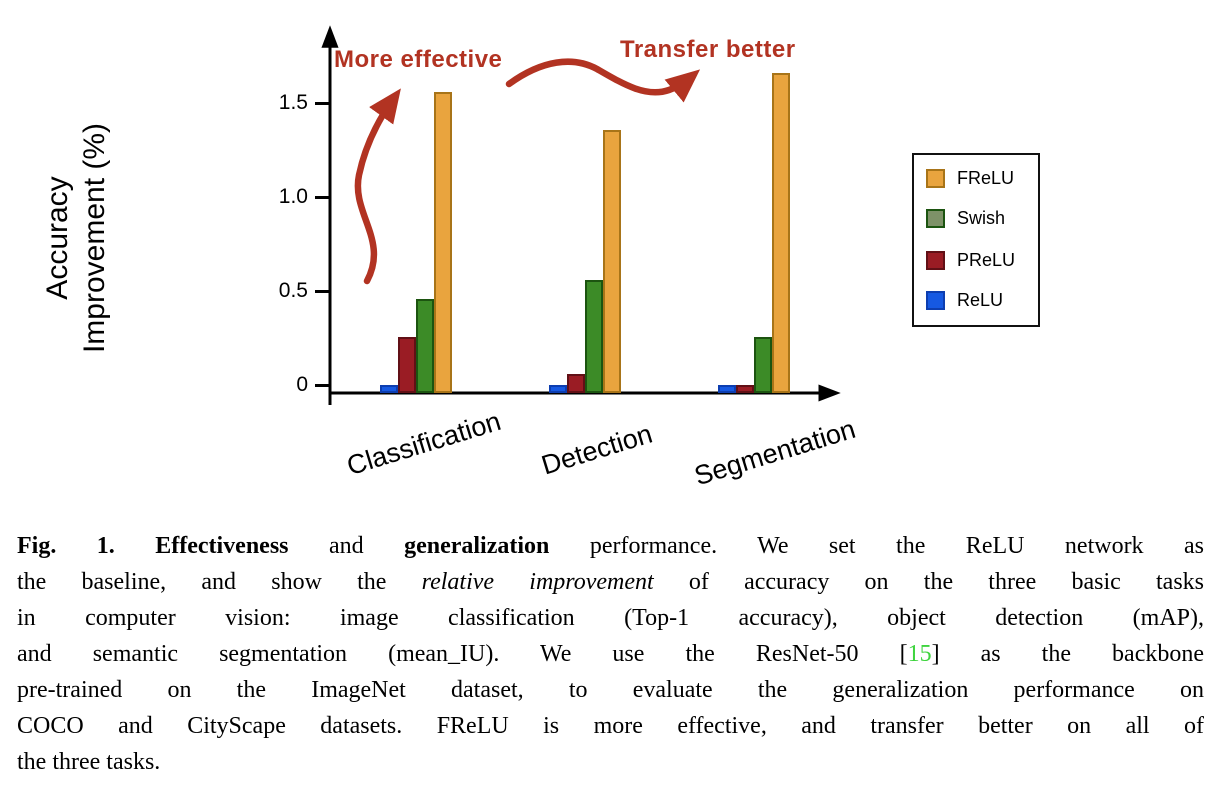 Image resolution: width=1220 pixels, height=800 pixels. What do you see at coordinates (1067, 654) in the screenshot?
I see `caption-text: ] as the backbone` at bounding box center [1067, 654].